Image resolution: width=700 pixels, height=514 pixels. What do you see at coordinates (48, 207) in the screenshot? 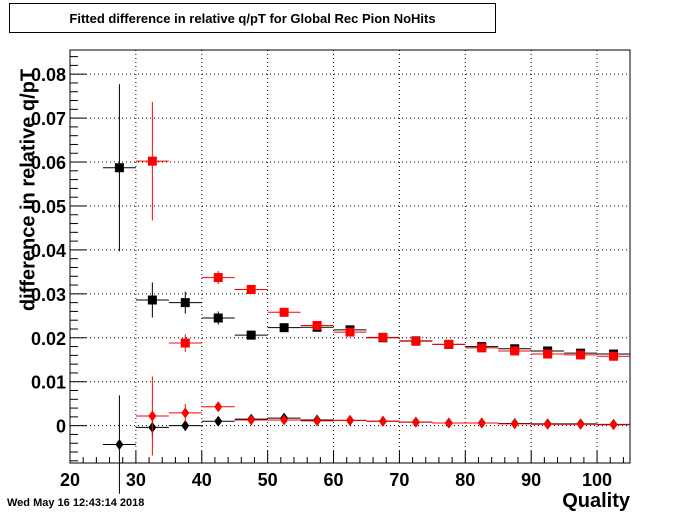
I see `y-tick-label: 0.05` at bounding box center [48, 207].